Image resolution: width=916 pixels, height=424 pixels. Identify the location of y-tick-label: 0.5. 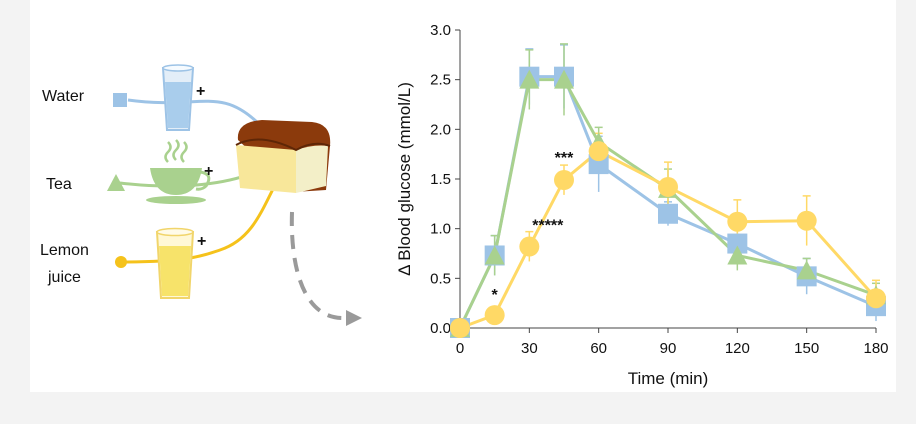
(440, 278).